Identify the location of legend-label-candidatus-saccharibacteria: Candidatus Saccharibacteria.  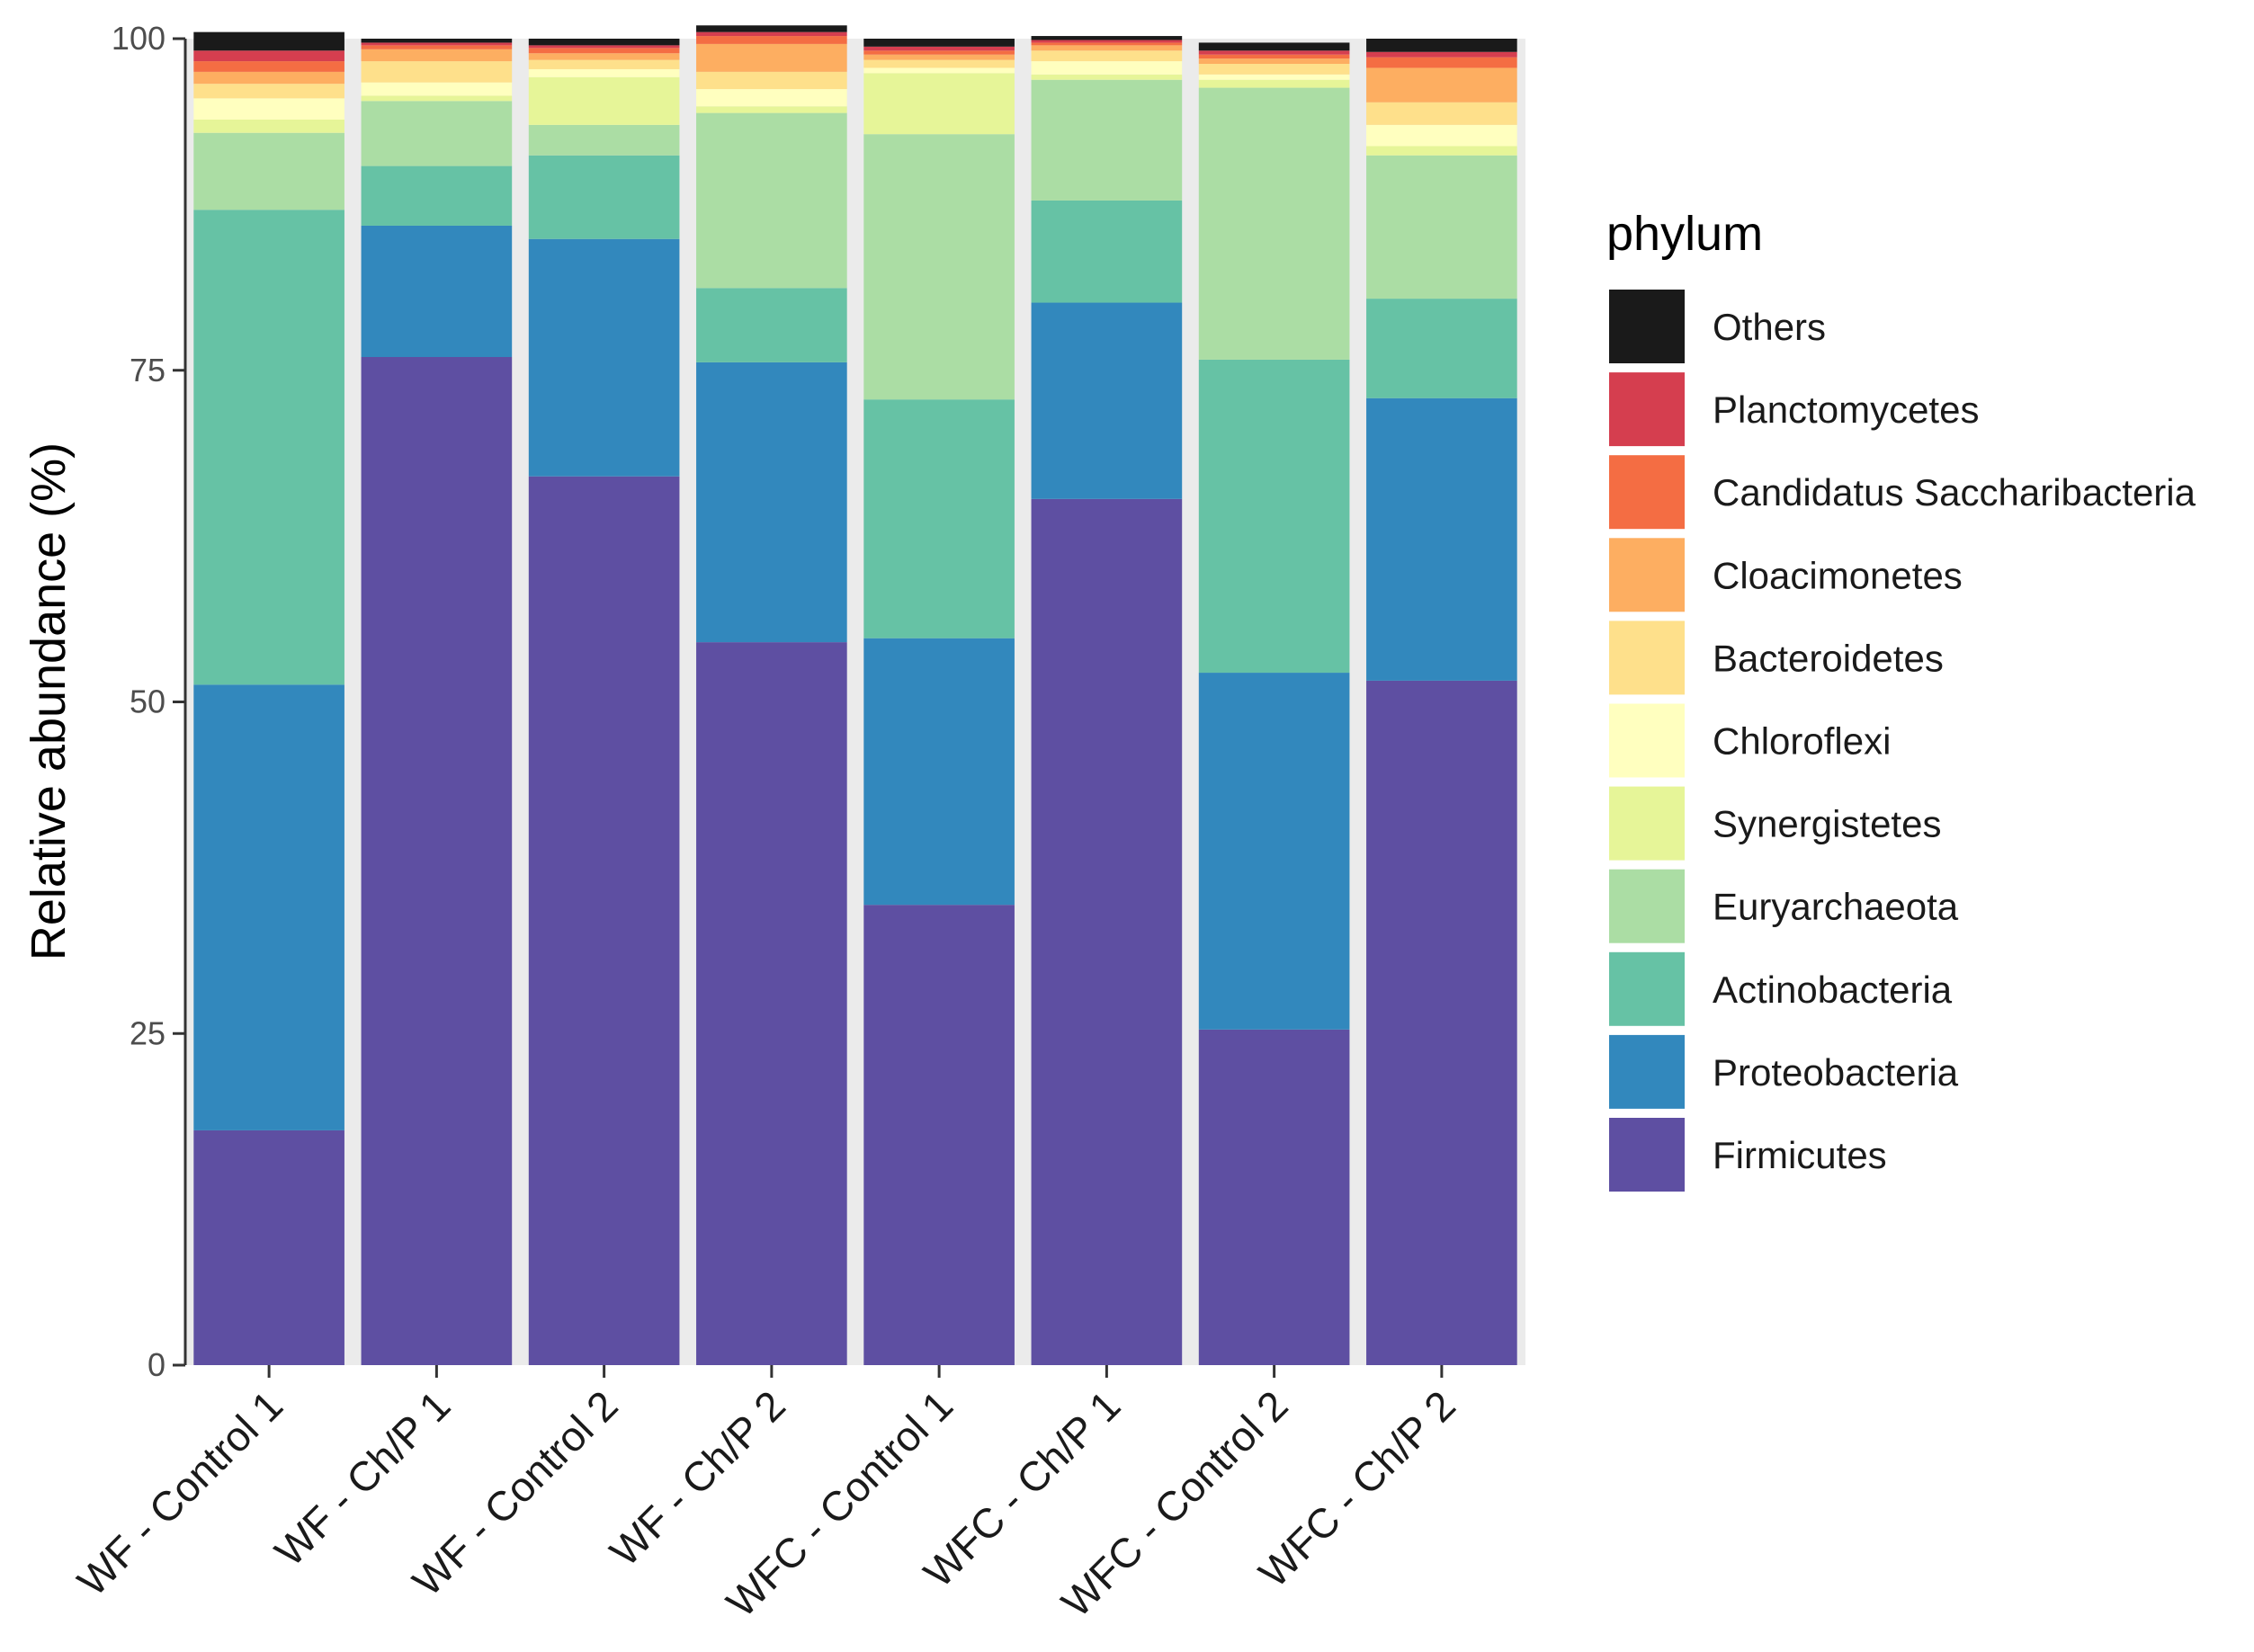
(1954, 492).